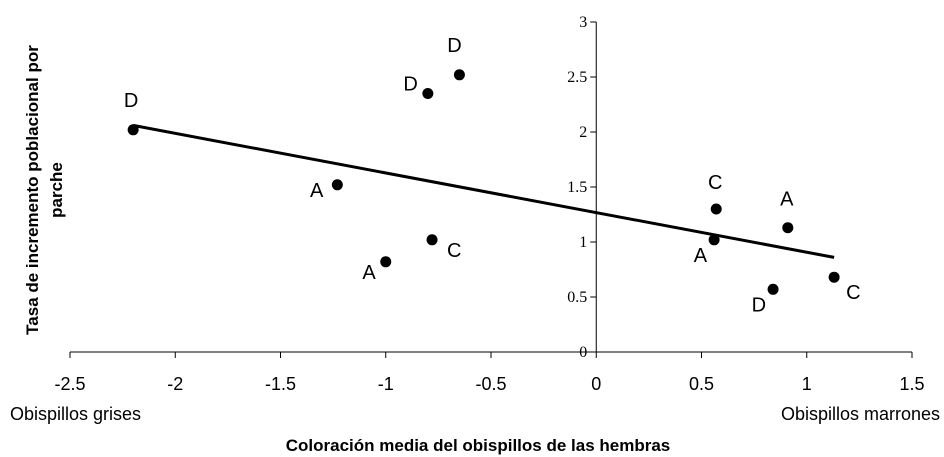  Describe the element at coordinates (69, 384) in the screenshot. I see `x-tick-label: -2.5` at that location.